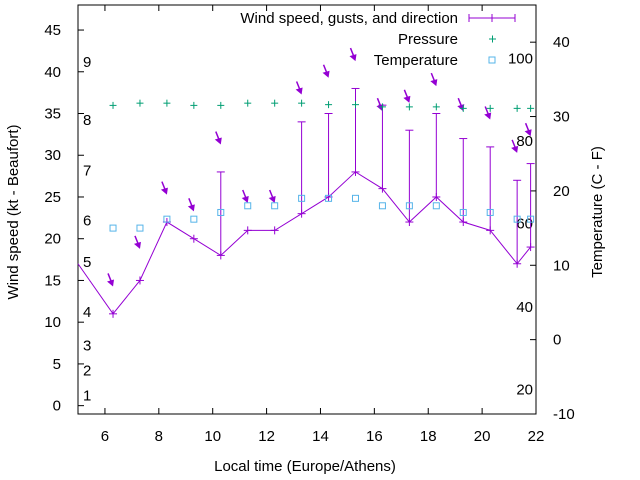 The image size is (640, 480). Describe the element at coordinates (57, 364) in the screenshot. I see `y-tick-label: 5` at that location.